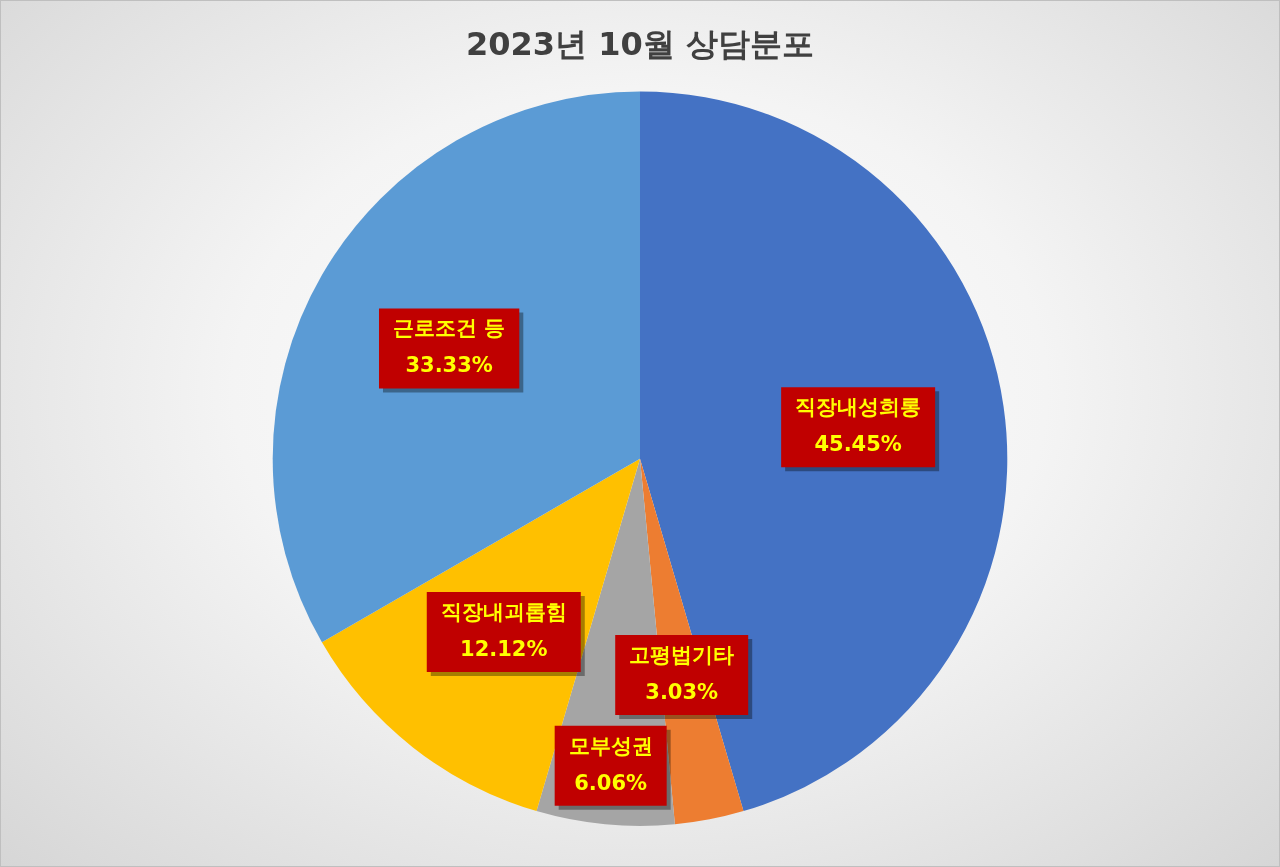  What do you see at coordinates (449, 365) in the screenshot?
I see `data-label: 33.33%` at bounding box center [449, 365].